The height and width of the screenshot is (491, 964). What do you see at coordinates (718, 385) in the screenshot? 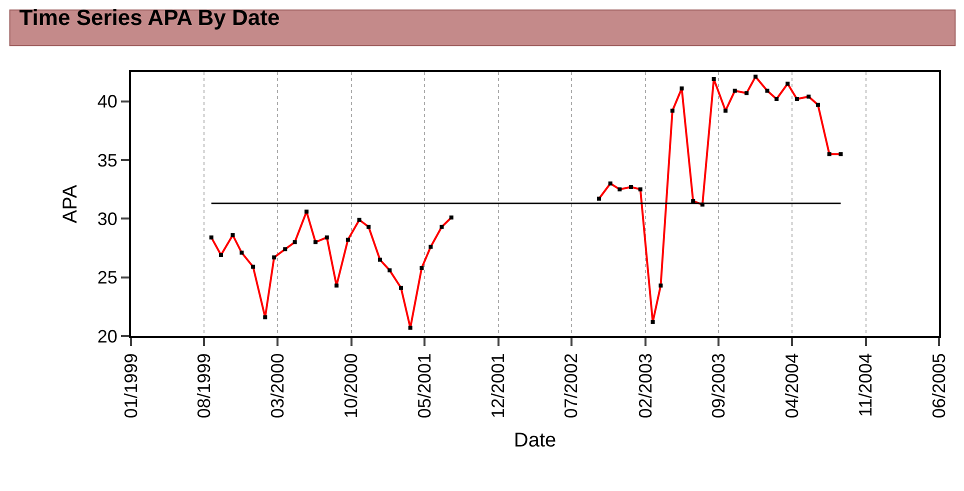
I see `x-tick-label: 09/2003` at bounding box center [718, 385].